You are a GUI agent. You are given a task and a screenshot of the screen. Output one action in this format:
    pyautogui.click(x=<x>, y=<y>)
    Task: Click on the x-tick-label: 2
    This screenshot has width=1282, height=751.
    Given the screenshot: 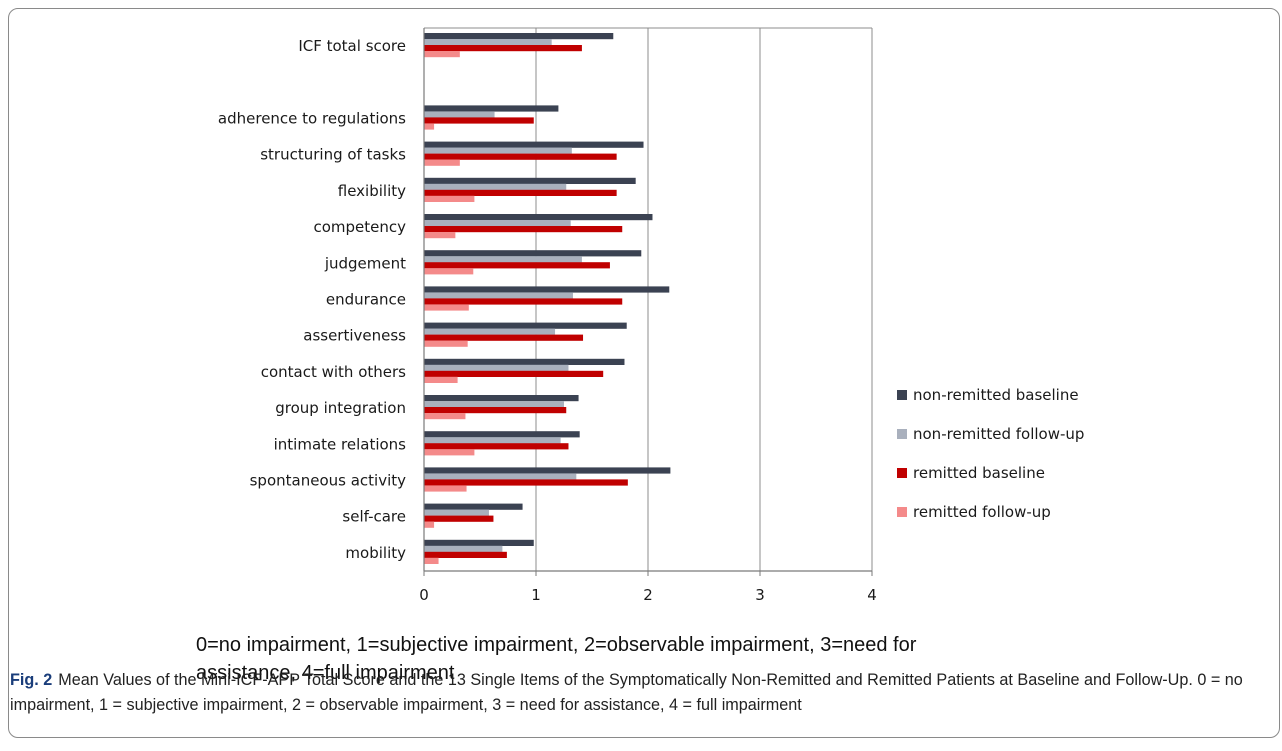 What is the action you would take?
    pyautogui.click(x=648, y=595)
    